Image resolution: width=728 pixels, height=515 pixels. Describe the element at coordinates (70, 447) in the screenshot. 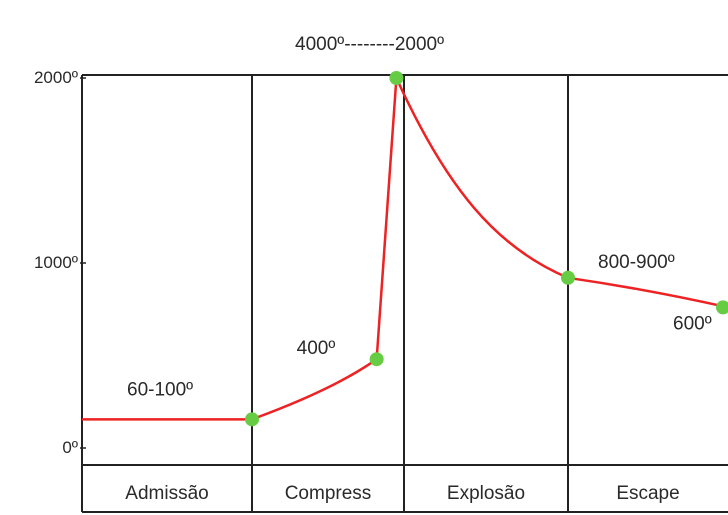

I see `y-tick-label: 0º` at that location.